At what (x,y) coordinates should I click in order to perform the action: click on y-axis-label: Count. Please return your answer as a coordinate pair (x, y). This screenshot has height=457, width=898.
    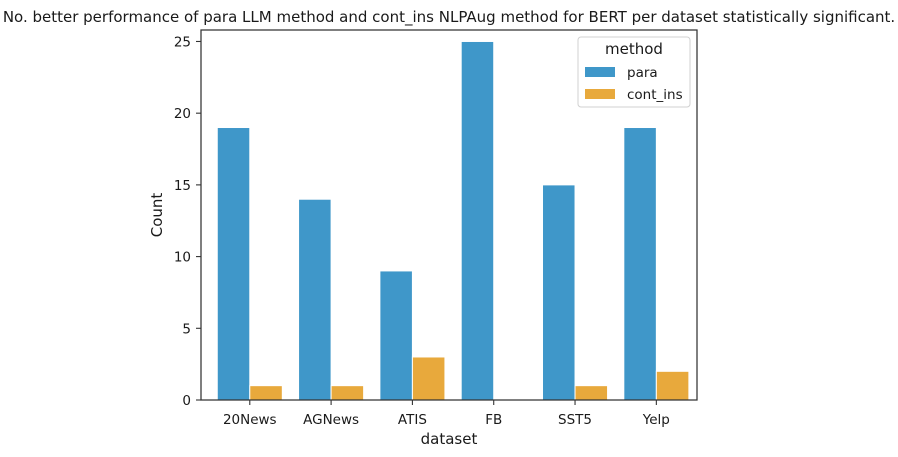
    Looking at the image, I should click on (157, 215).